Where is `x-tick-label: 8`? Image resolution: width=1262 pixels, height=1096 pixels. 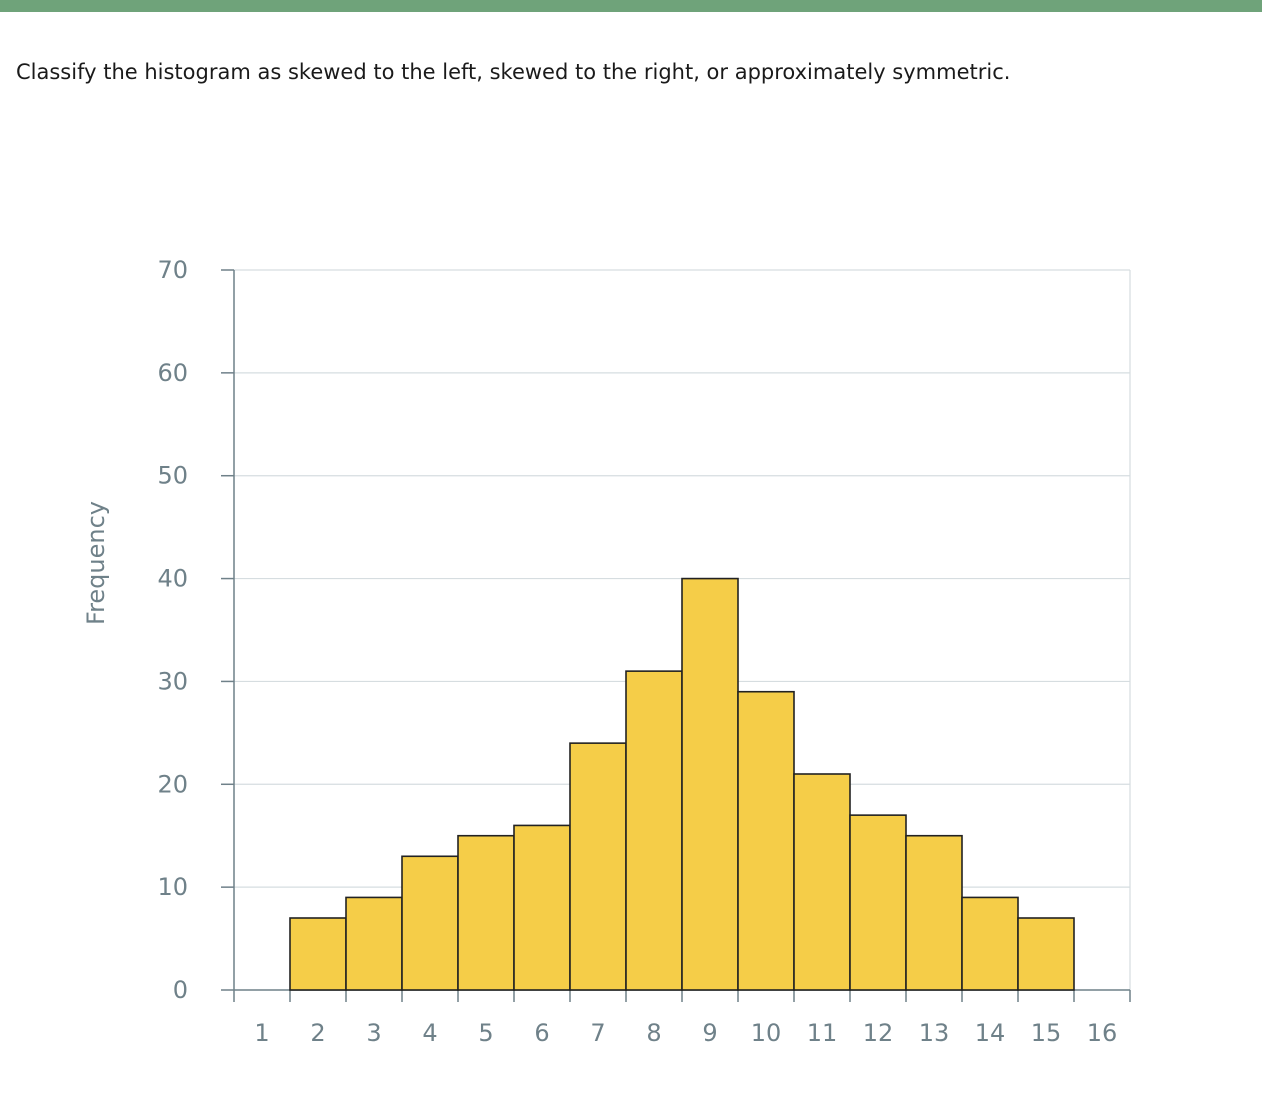 x-tick-label: 8 is located at coordinates (653, 1033).